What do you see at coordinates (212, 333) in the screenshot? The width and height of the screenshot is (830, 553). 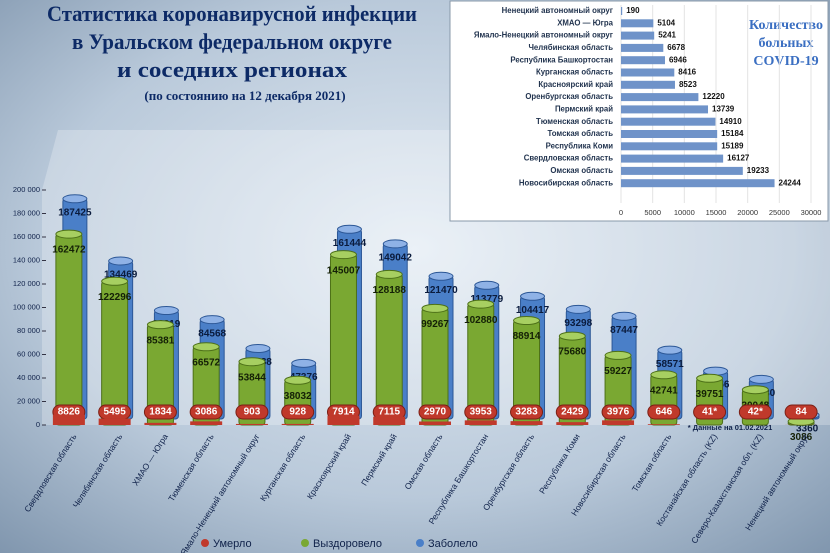 I see `value-label: 84568` at bounding box center [212, 333].